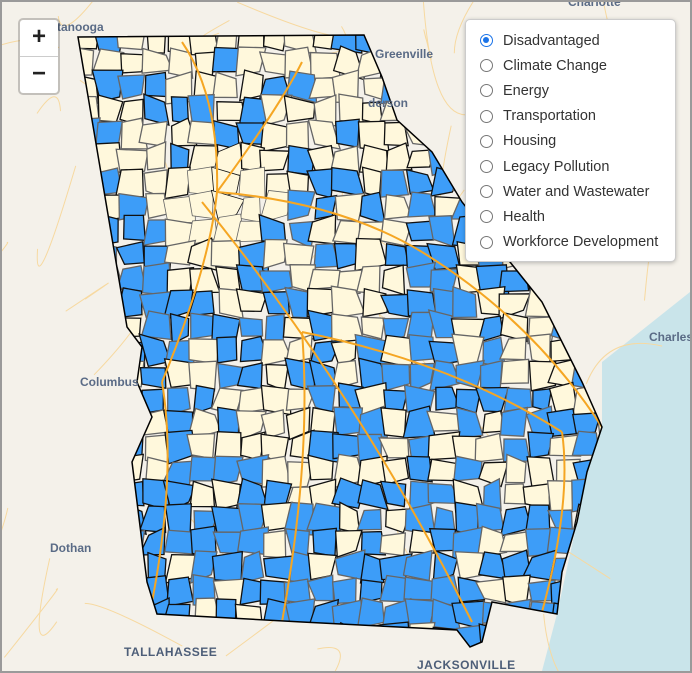 The height and width of the screenshot is (673, 692). I want to click on zoom-out-button: −, so click(38, 73).